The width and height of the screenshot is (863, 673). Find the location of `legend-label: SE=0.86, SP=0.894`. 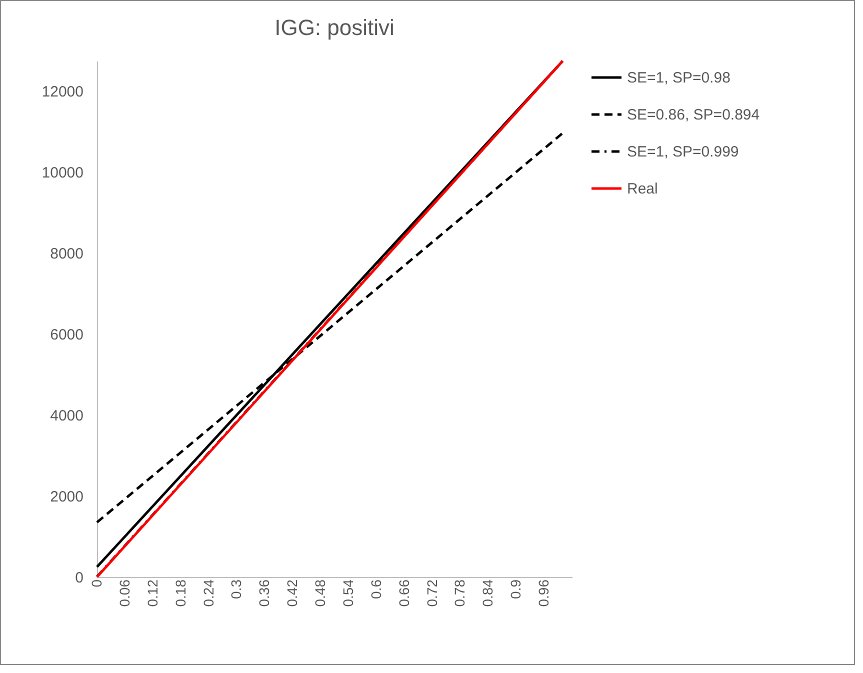

legend-label: SE=0.86, SP=0.894 is located at coordinates (693, 115).